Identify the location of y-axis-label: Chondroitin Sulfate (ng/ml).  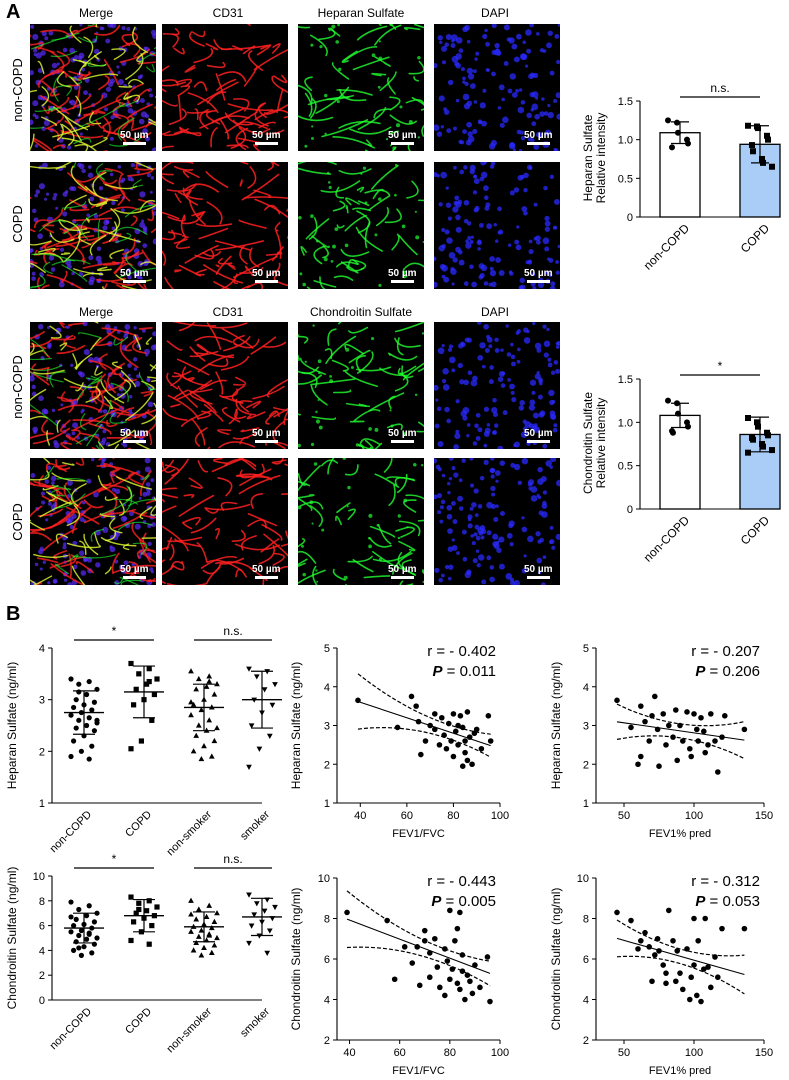
(556, 959).